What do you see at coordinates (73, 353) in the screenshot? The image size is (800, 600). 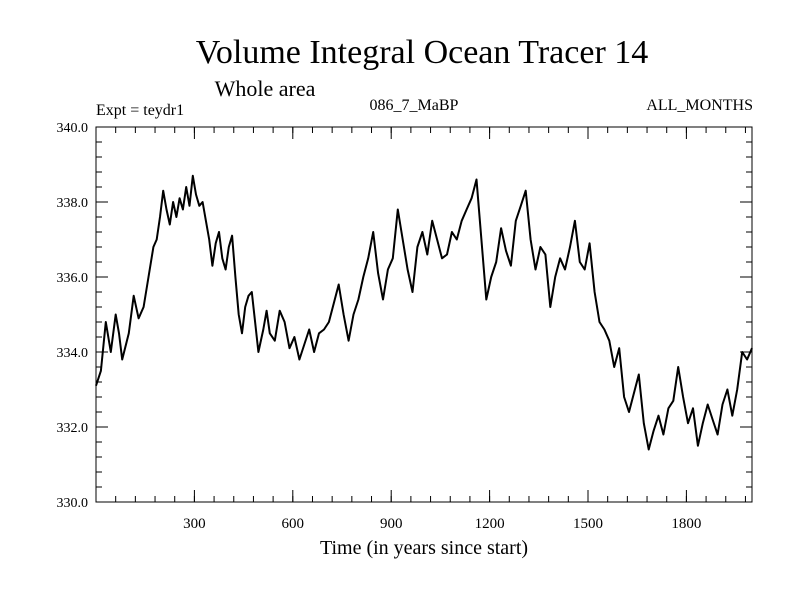 I see `y-tick-label: 334.0` at bounding box center [73, 353].